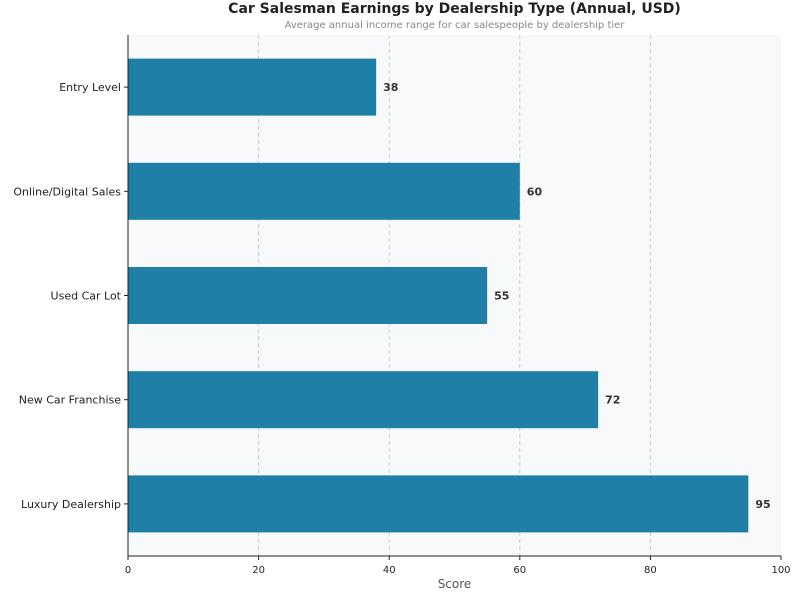  I want to click on x-tick-label: 40, so click(389, 570).